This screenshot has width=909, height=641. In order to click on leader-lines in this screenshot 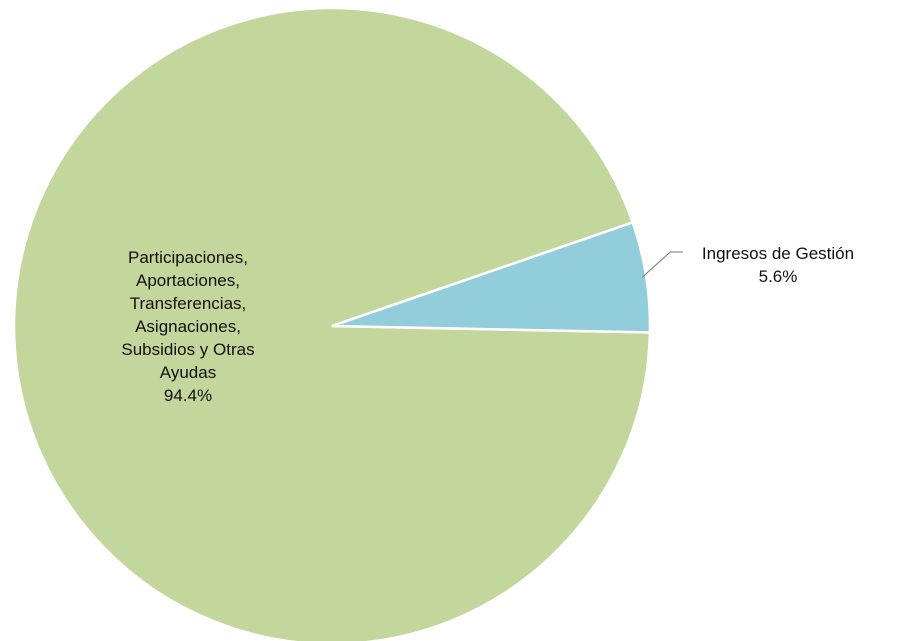, I will do `click(662, 264)`.